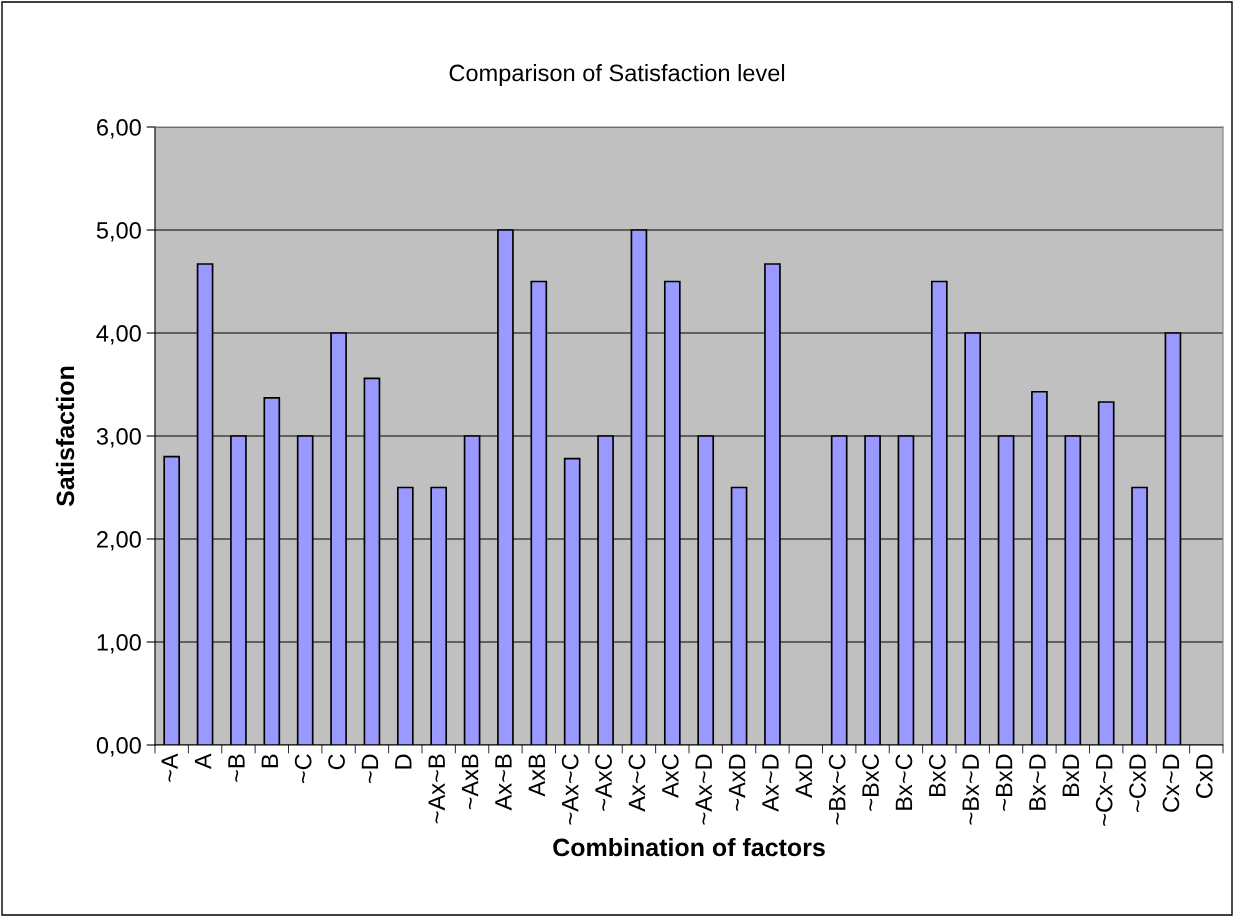 The height and width of the screenshot is (917, 1234). Describe the element at coordinates (1104, 790) in the screenshot. I see `x-tick-label: ~Cx~D` at that location.